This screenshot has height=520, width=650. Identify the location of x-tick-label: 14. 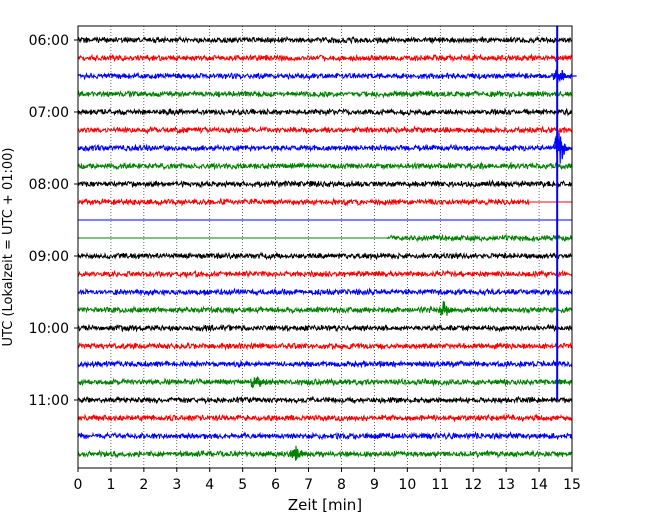
(539, 485).